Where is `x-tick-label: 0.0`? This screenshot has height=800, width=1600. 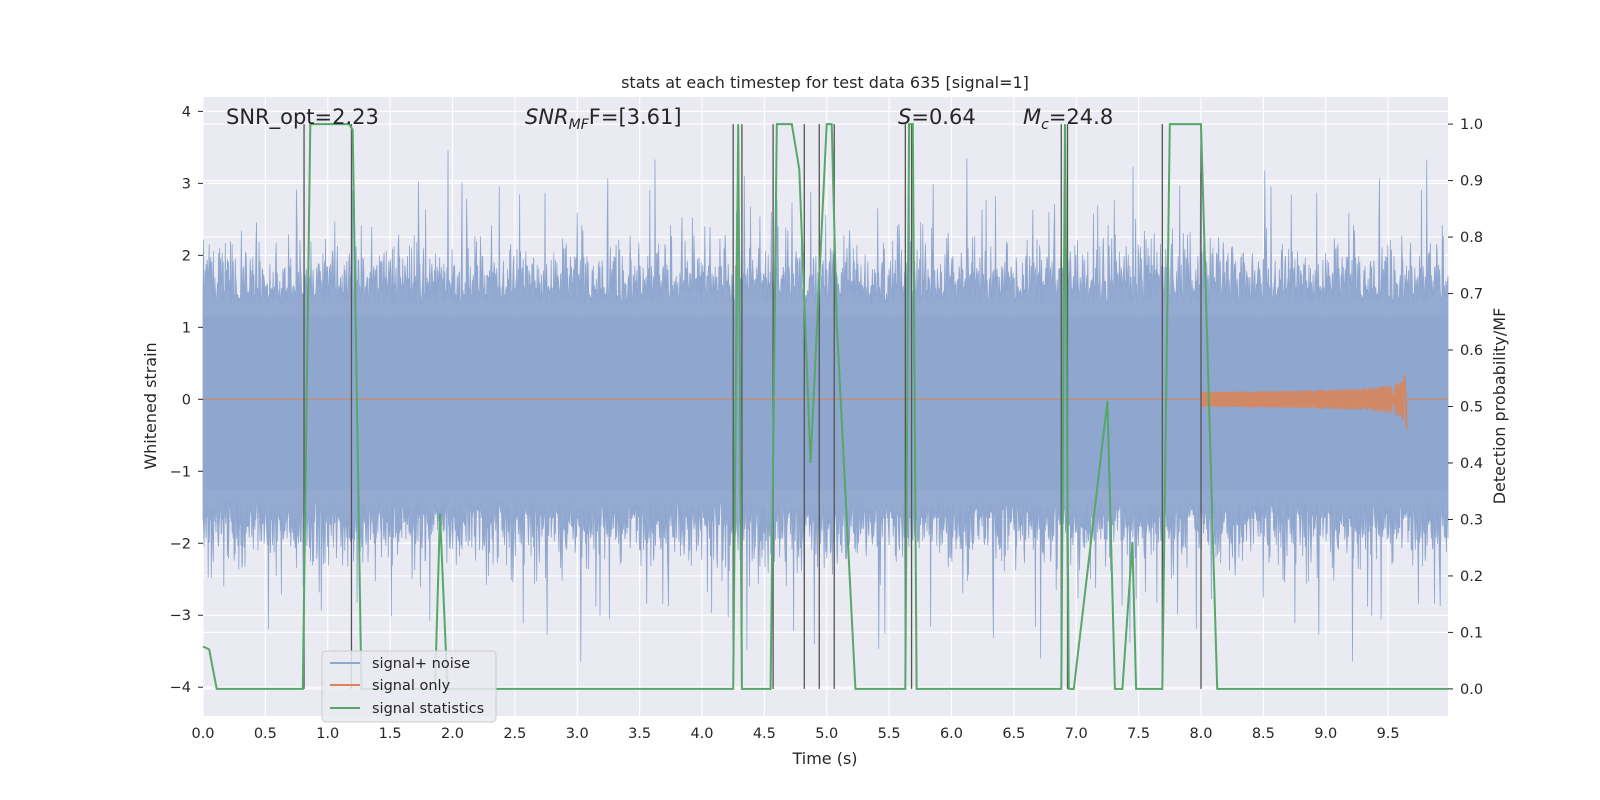 x-tick-label: 0.0 is located at coordinates (202, 734).